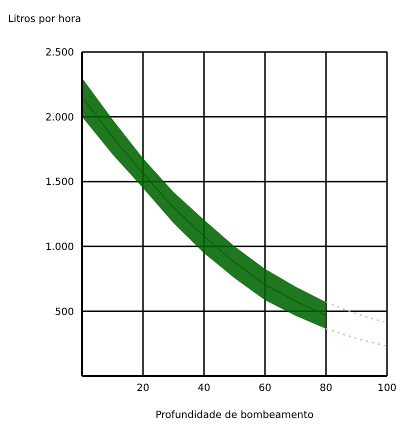  What do you see at coordinates (387, 388) in the screenshot?
I see `x-tick-label: 100` at bounding box center [387, 388].